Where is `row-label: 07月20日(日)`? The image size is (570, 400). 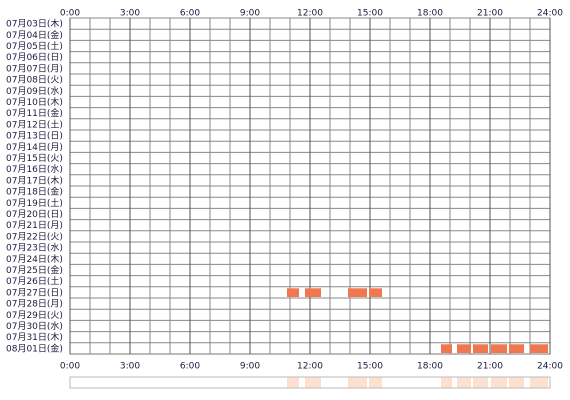 row-label: 07月20日(日) is located at coordinates (34, 214).